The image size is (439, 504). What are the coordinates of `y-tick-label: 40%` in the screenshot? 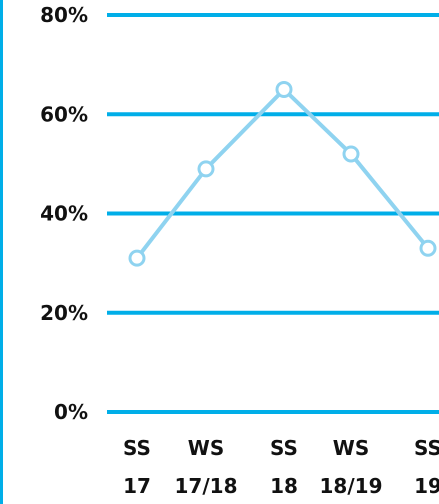 It's located at (64, 214).